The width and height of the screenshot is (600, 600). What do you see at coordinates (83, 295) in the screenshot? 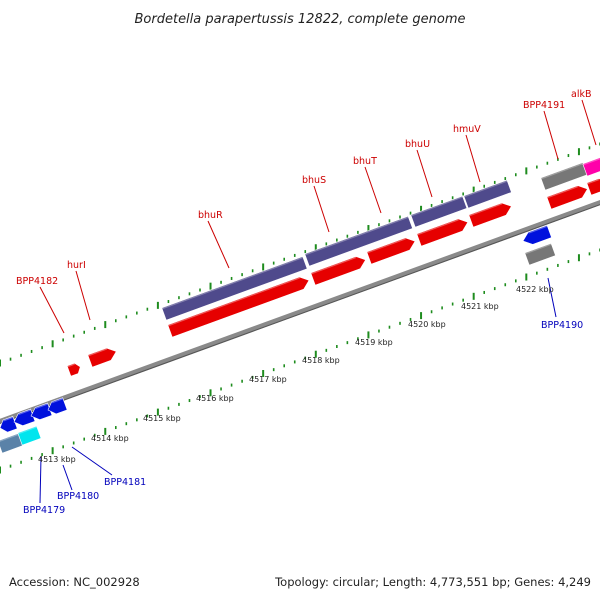
I see `leader-huri` at bounding box center [83, 295].